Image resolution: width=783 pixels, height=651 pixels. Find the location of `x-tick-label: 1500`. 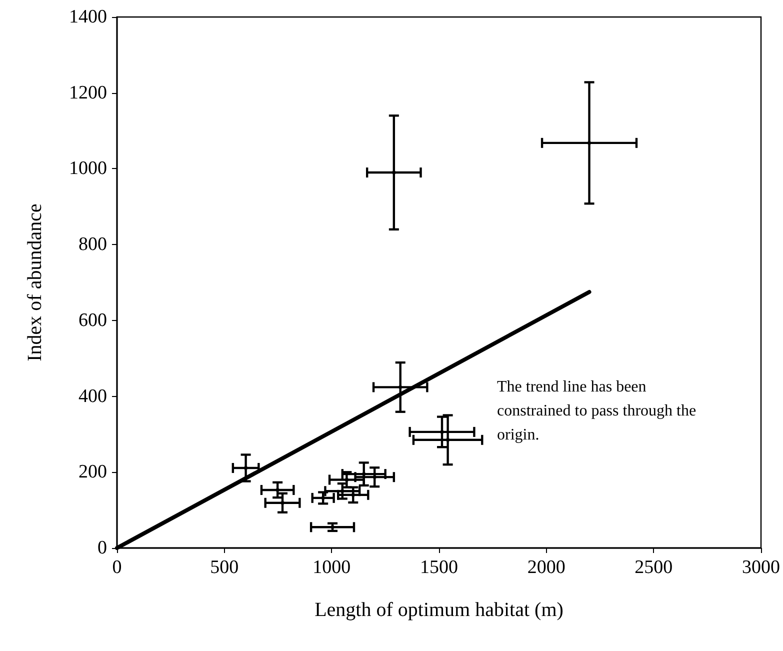

x-tick-label: 1500 is located at coordinates (439, 567).